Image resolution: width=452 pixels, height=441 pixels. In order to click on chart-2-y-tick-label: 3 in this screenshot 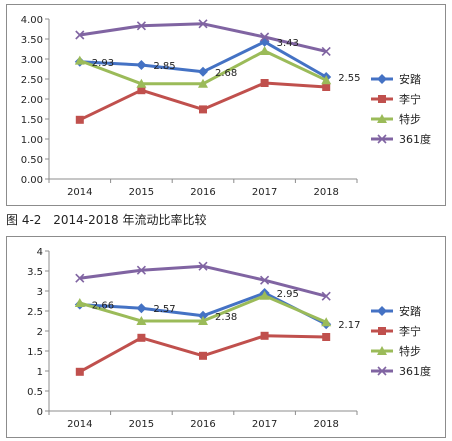, I will do `click(40, 292)`.